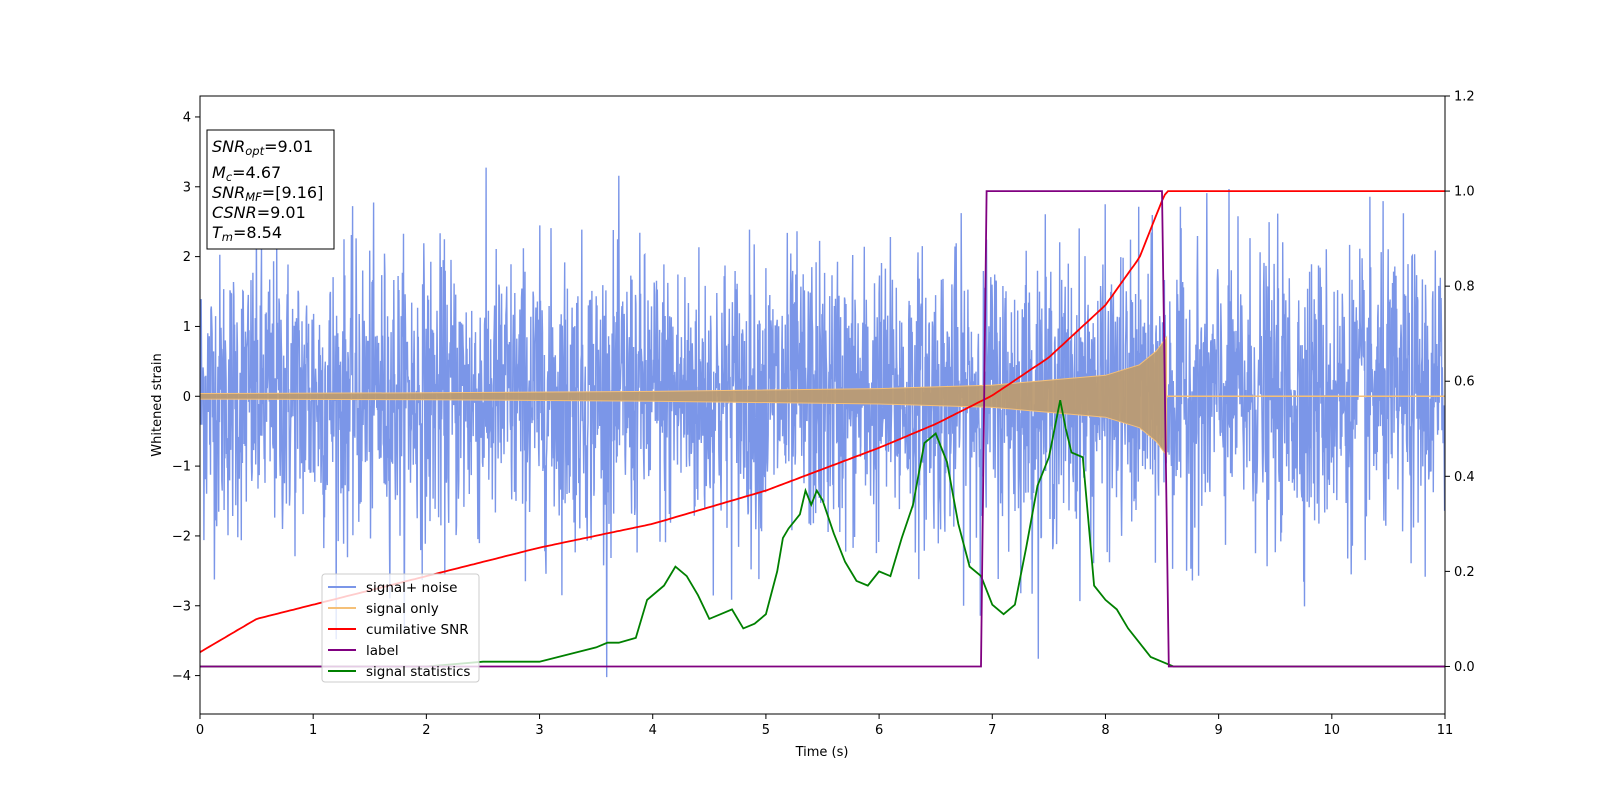 The height and width of the screenshot is (800, 1600). What do you see at coordinates (402, 609) in the screenshot?
I see `legend-label: signal only` at bounding box center [402, 609].